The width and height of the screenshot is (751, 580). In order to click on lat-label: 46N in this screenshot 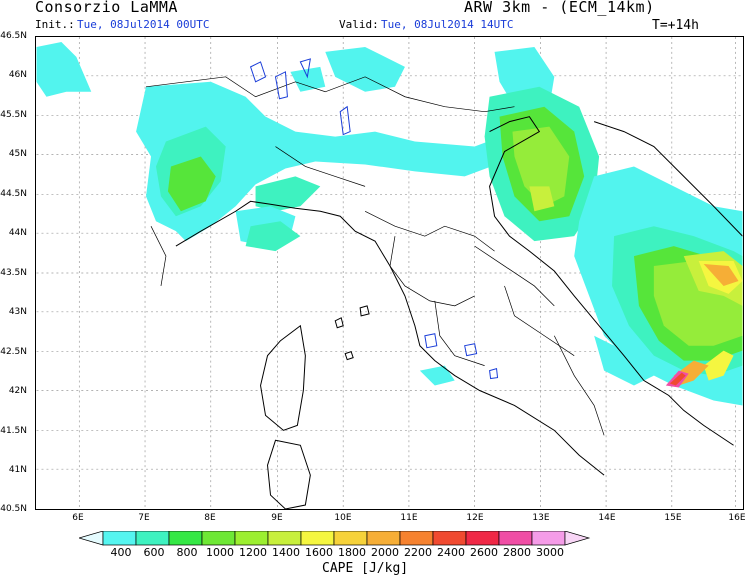, I will do `click(17, 75)`.